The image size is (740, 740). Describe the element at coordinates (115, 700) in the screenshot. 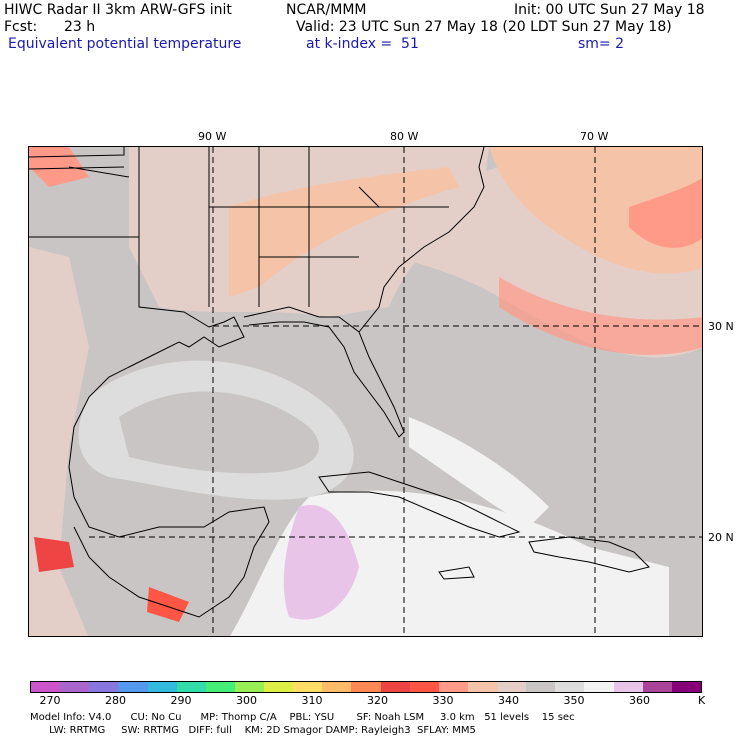

I see `colorbar-tick-label: 280` at that location.